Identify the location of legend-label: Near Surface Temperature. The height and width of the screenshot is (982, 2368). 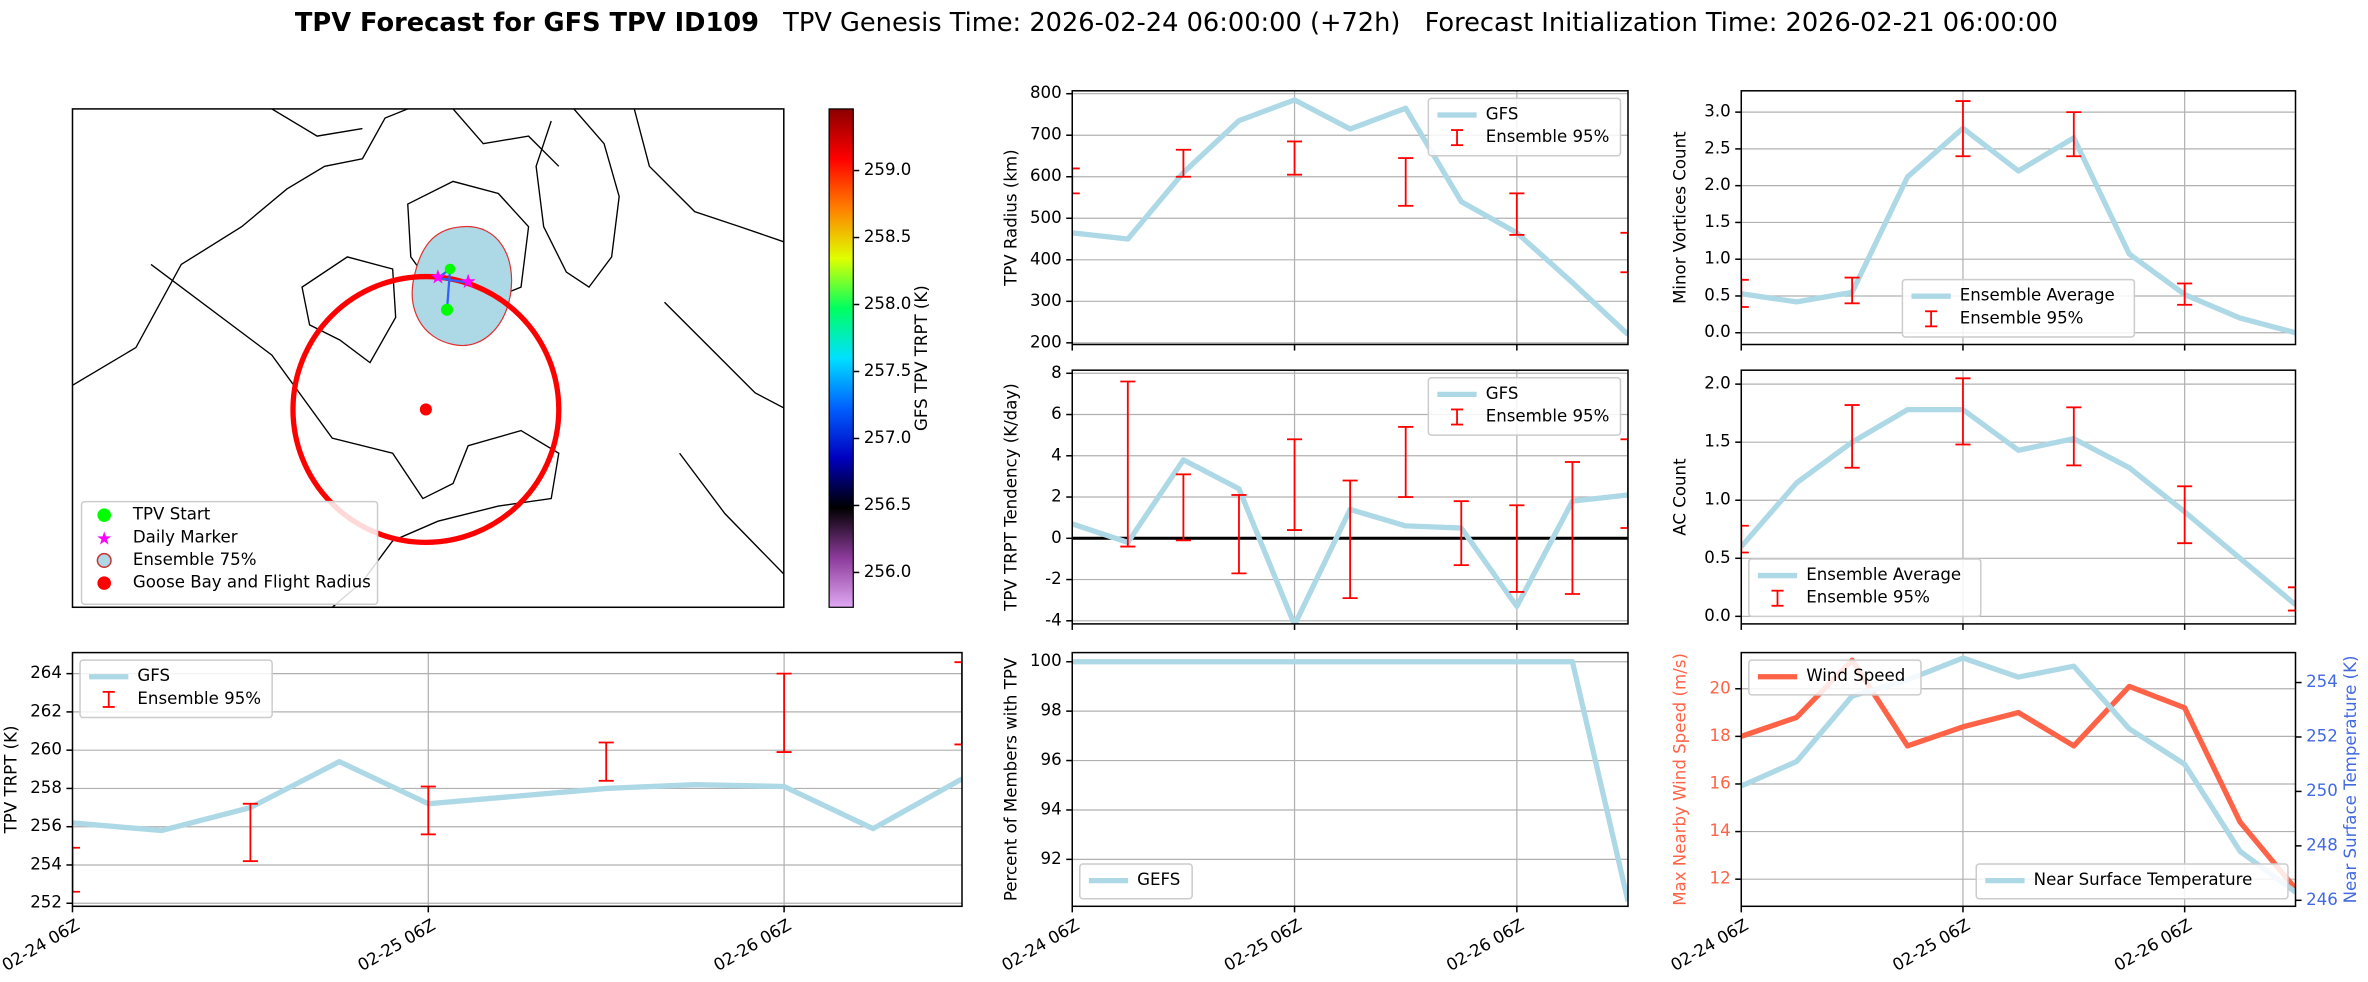
(2143, 879).